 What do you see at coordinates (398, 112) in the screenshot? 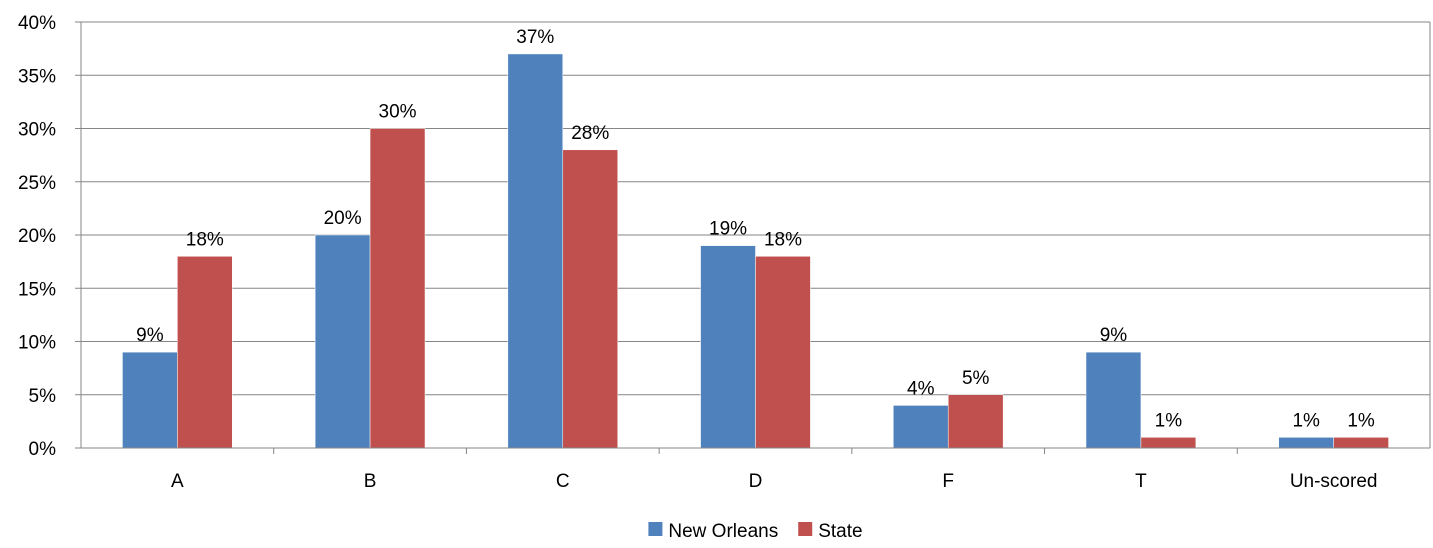
I see `data-label: 30%` at bounding box center [398, 112].